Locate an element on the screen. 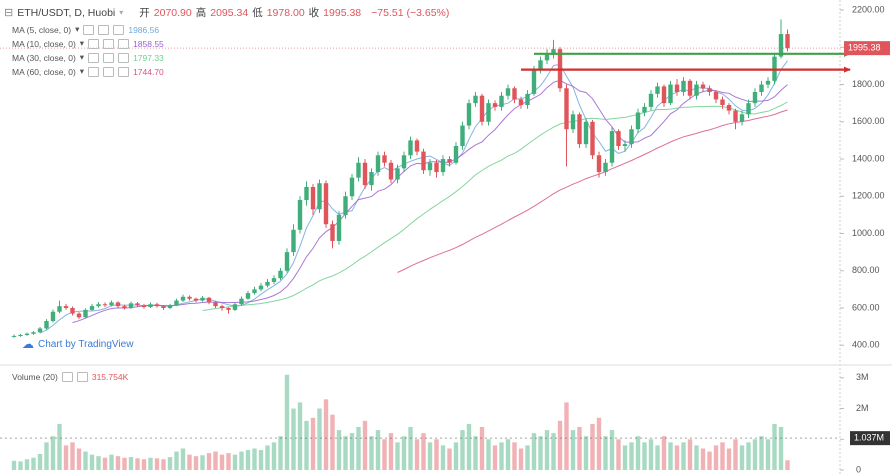 The width and height of the screenshot is (892, 475). credit: ☁ Chart by TradingView is located at coordinates (77, 344).